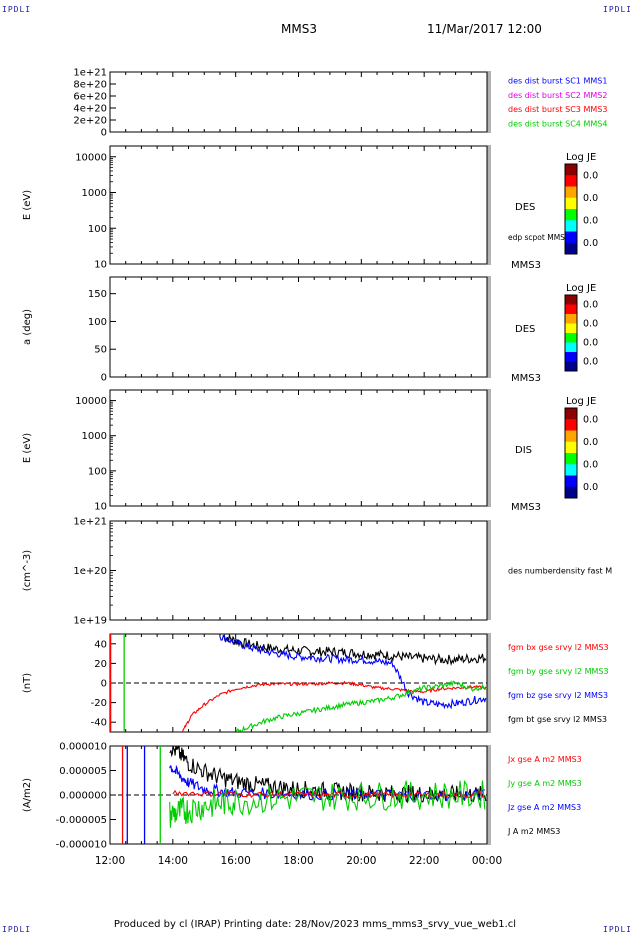 The height and width of the screenshot is (934, 630). Describe the element at coordinates (616, 9) in the screenshot. I see `corner-tag-top-right: IPDLI` at that location.